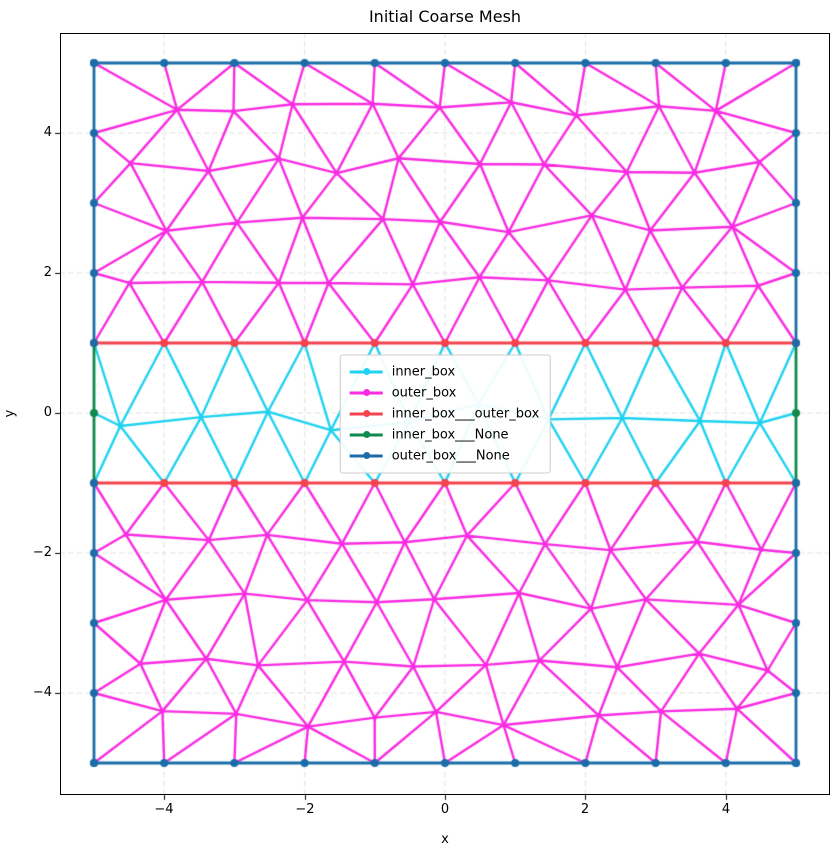  I want to click on legend-item: inner_box___None, so click(444, 435).